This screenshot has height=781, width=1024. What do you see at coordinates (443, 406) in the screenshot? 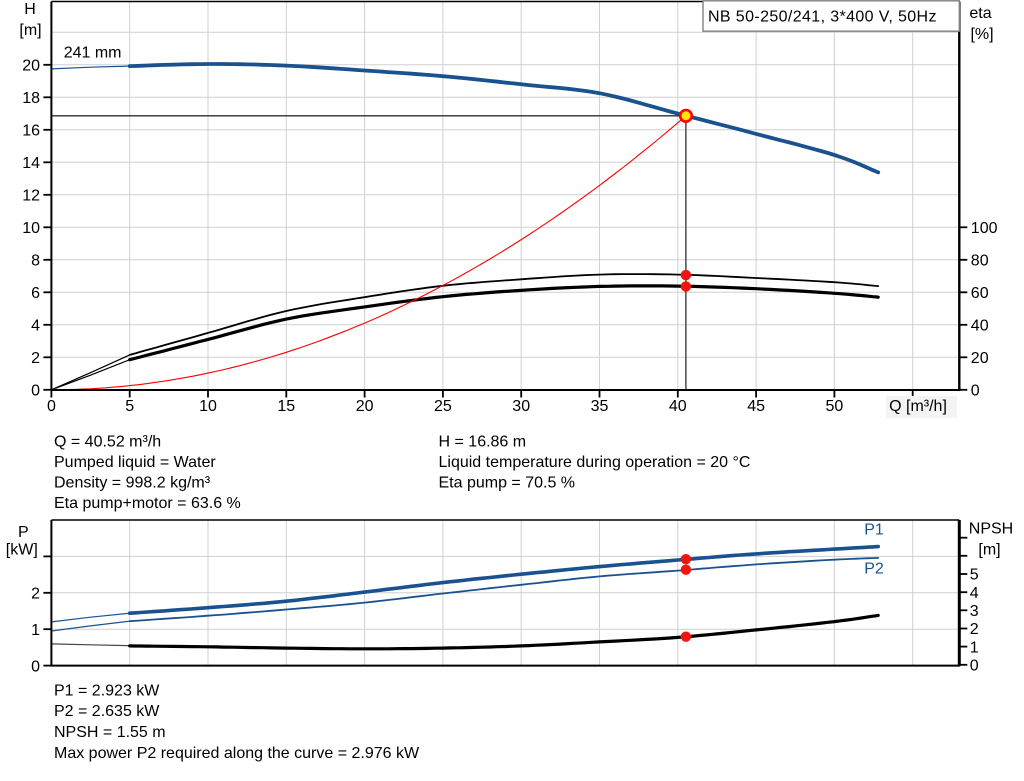
I see `svg-text: 25` at bounding box center [443, 406].